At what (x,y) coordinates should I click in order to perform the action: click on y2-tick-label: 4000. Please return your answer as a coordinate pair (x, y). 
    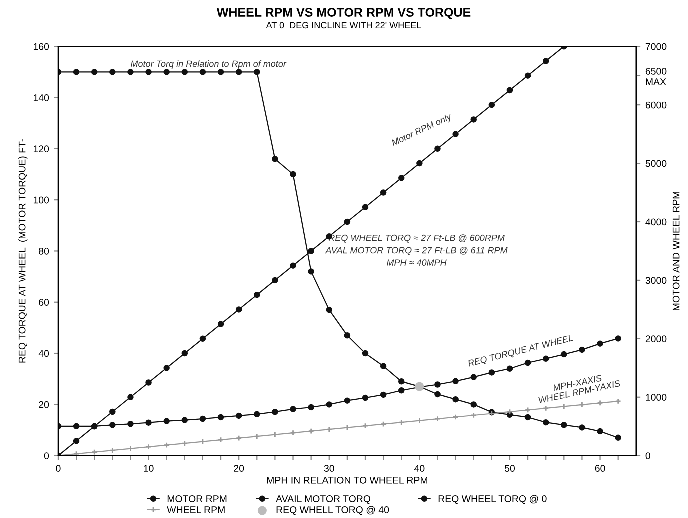
    Looking at the image, I should click on (656, 222).